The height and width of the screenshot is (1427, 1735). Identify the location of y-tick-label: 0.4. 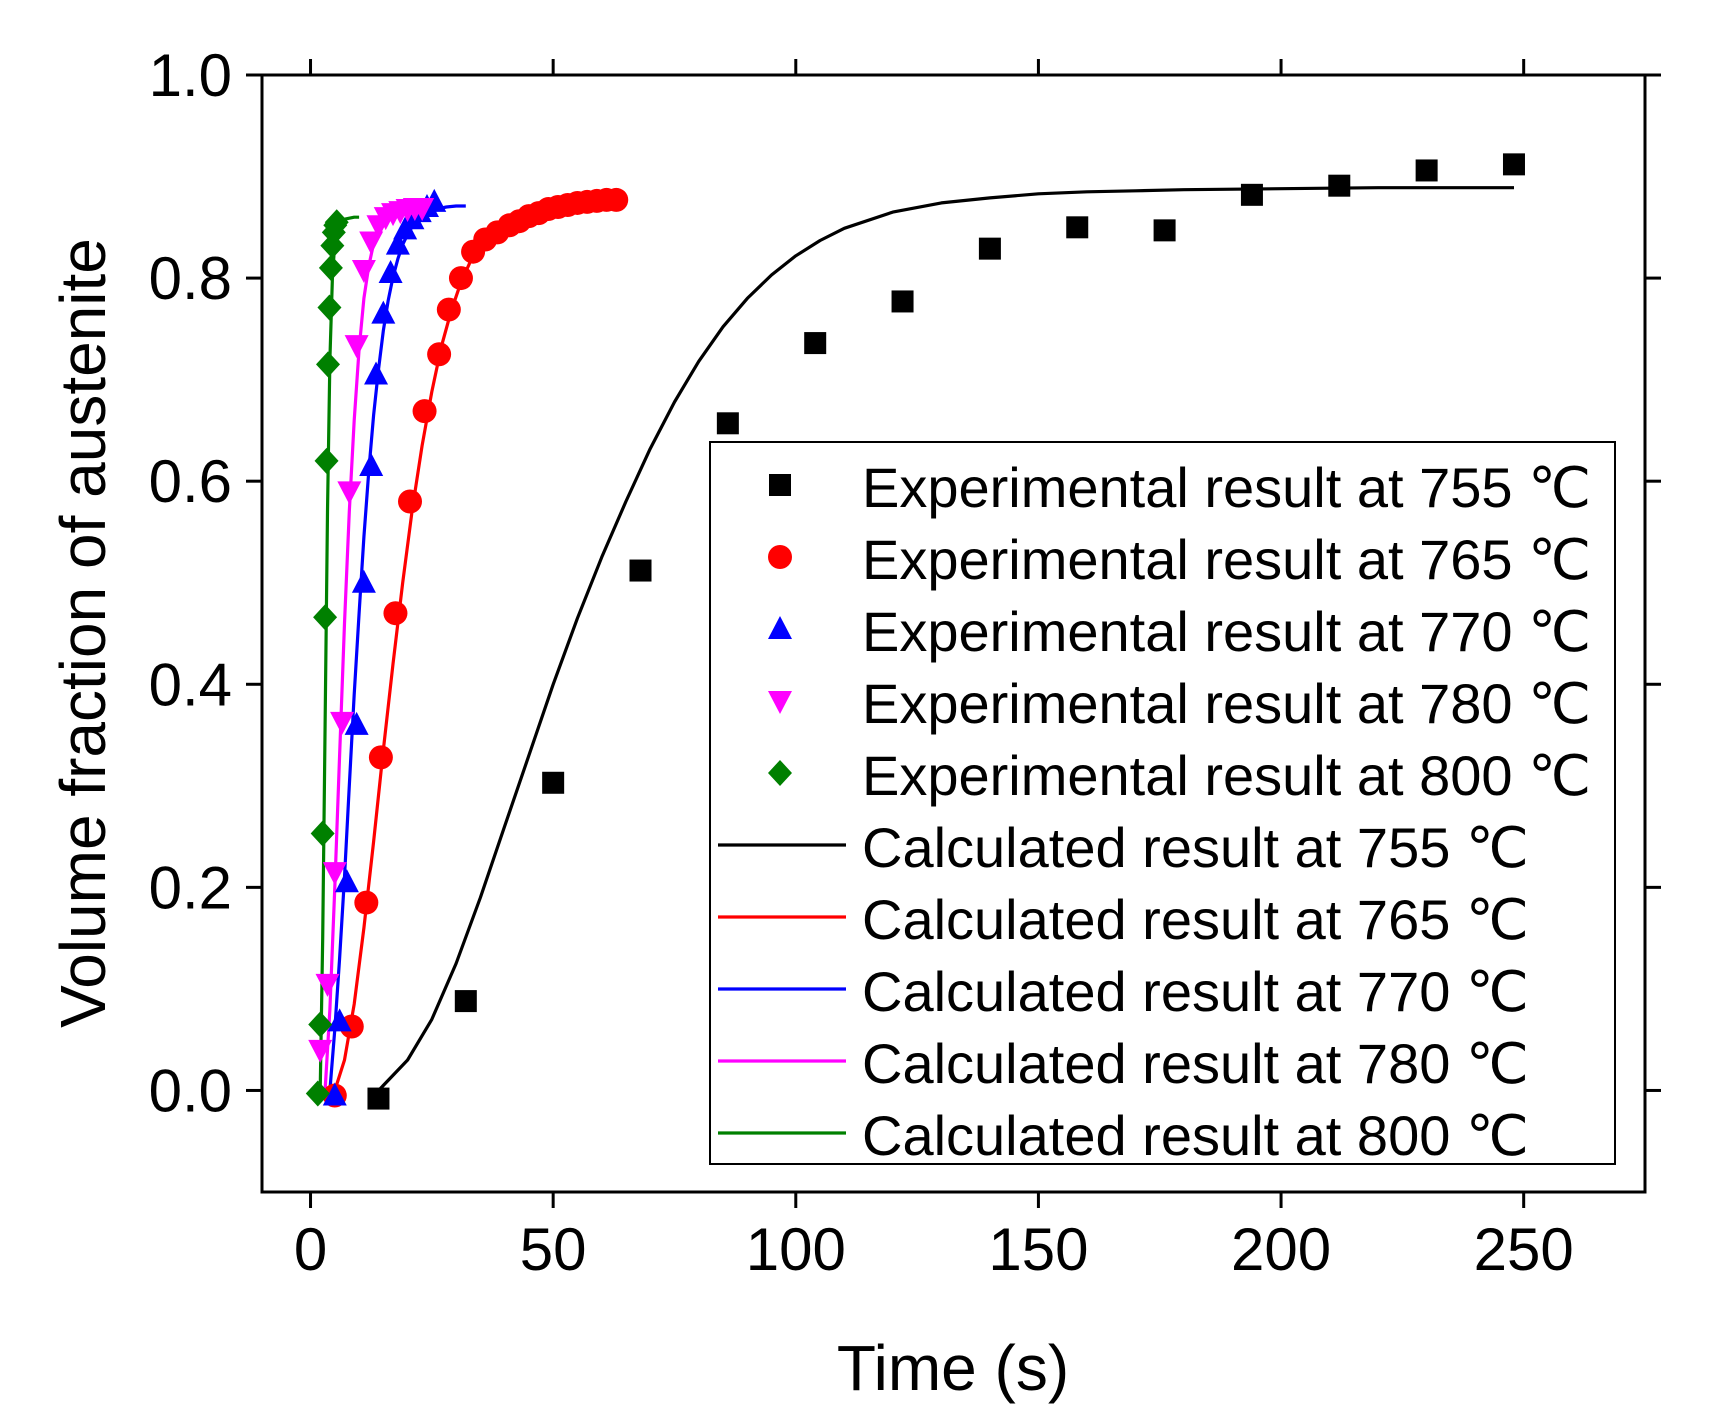
(190, 684).